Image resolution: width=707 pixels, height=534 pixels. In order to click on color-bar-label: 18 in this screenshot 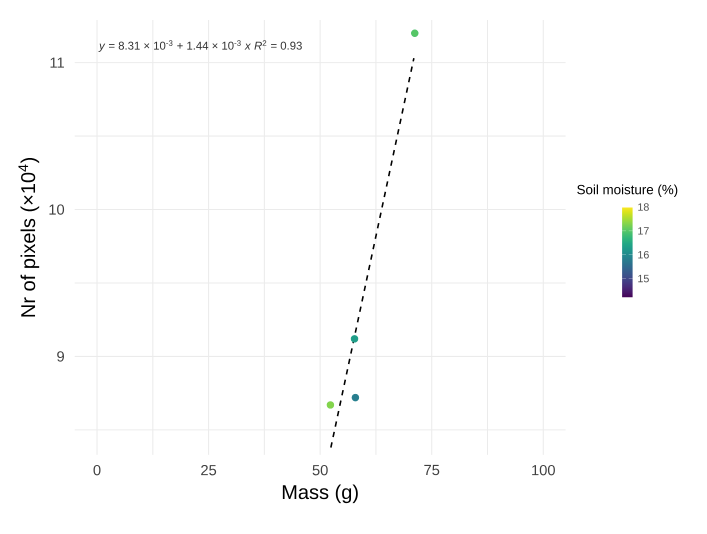, I will do `click(643, 207)`.